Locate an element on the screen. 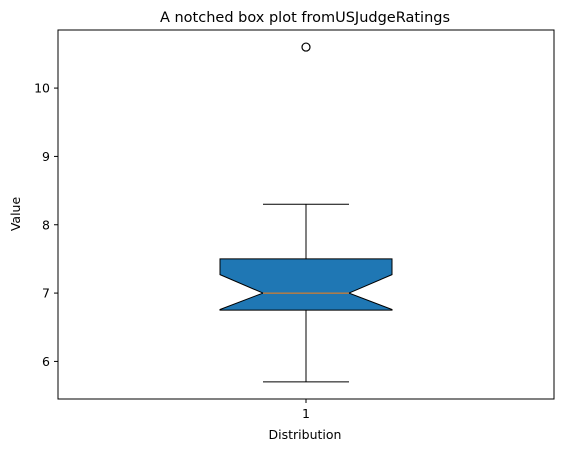  y-tick-label: 7 is located at coordinates (46, 293).